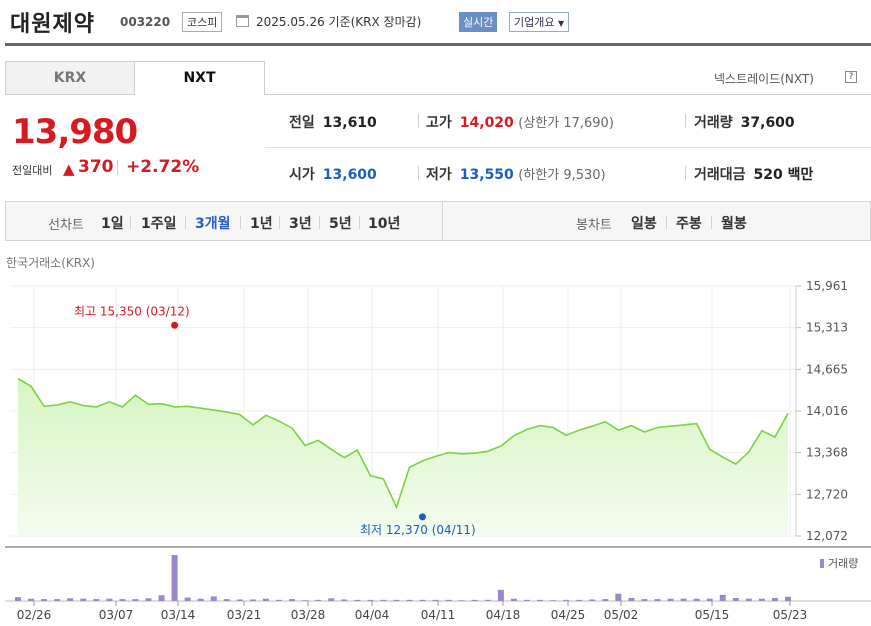 The height and width of the screenshot is (626, 871). What do you see at coordinates (213, 224) in the screenshot?
I see `period-3m: 3개월` at bounding box center [213, 224].